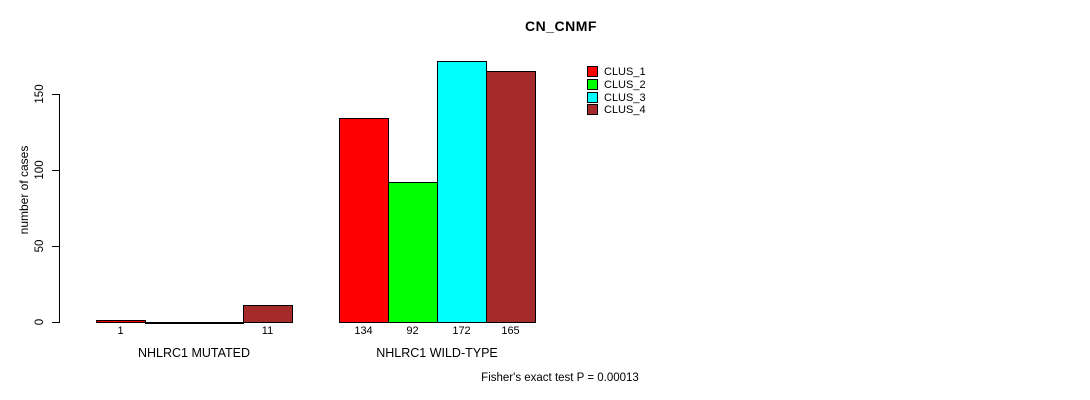  I want to click on bar-value-label: 11, so click(267, 331).